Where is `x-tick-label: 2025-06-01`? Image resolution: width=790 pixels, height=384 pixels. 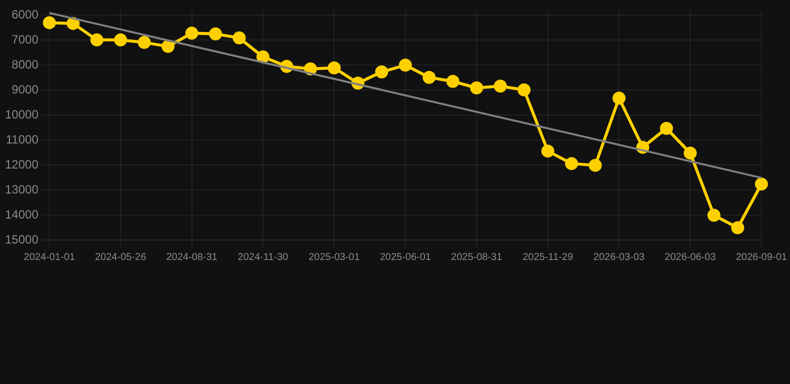 x-tick-label: 2025-06-01 is located at coordinates (406, 257).